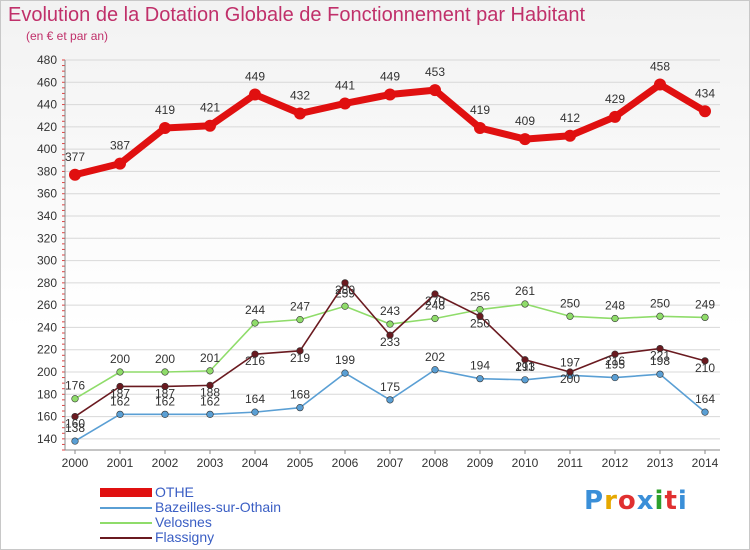 The height and width of the screenshot is (550, 750). I want to click on data-label: 387, so click(120, 146).